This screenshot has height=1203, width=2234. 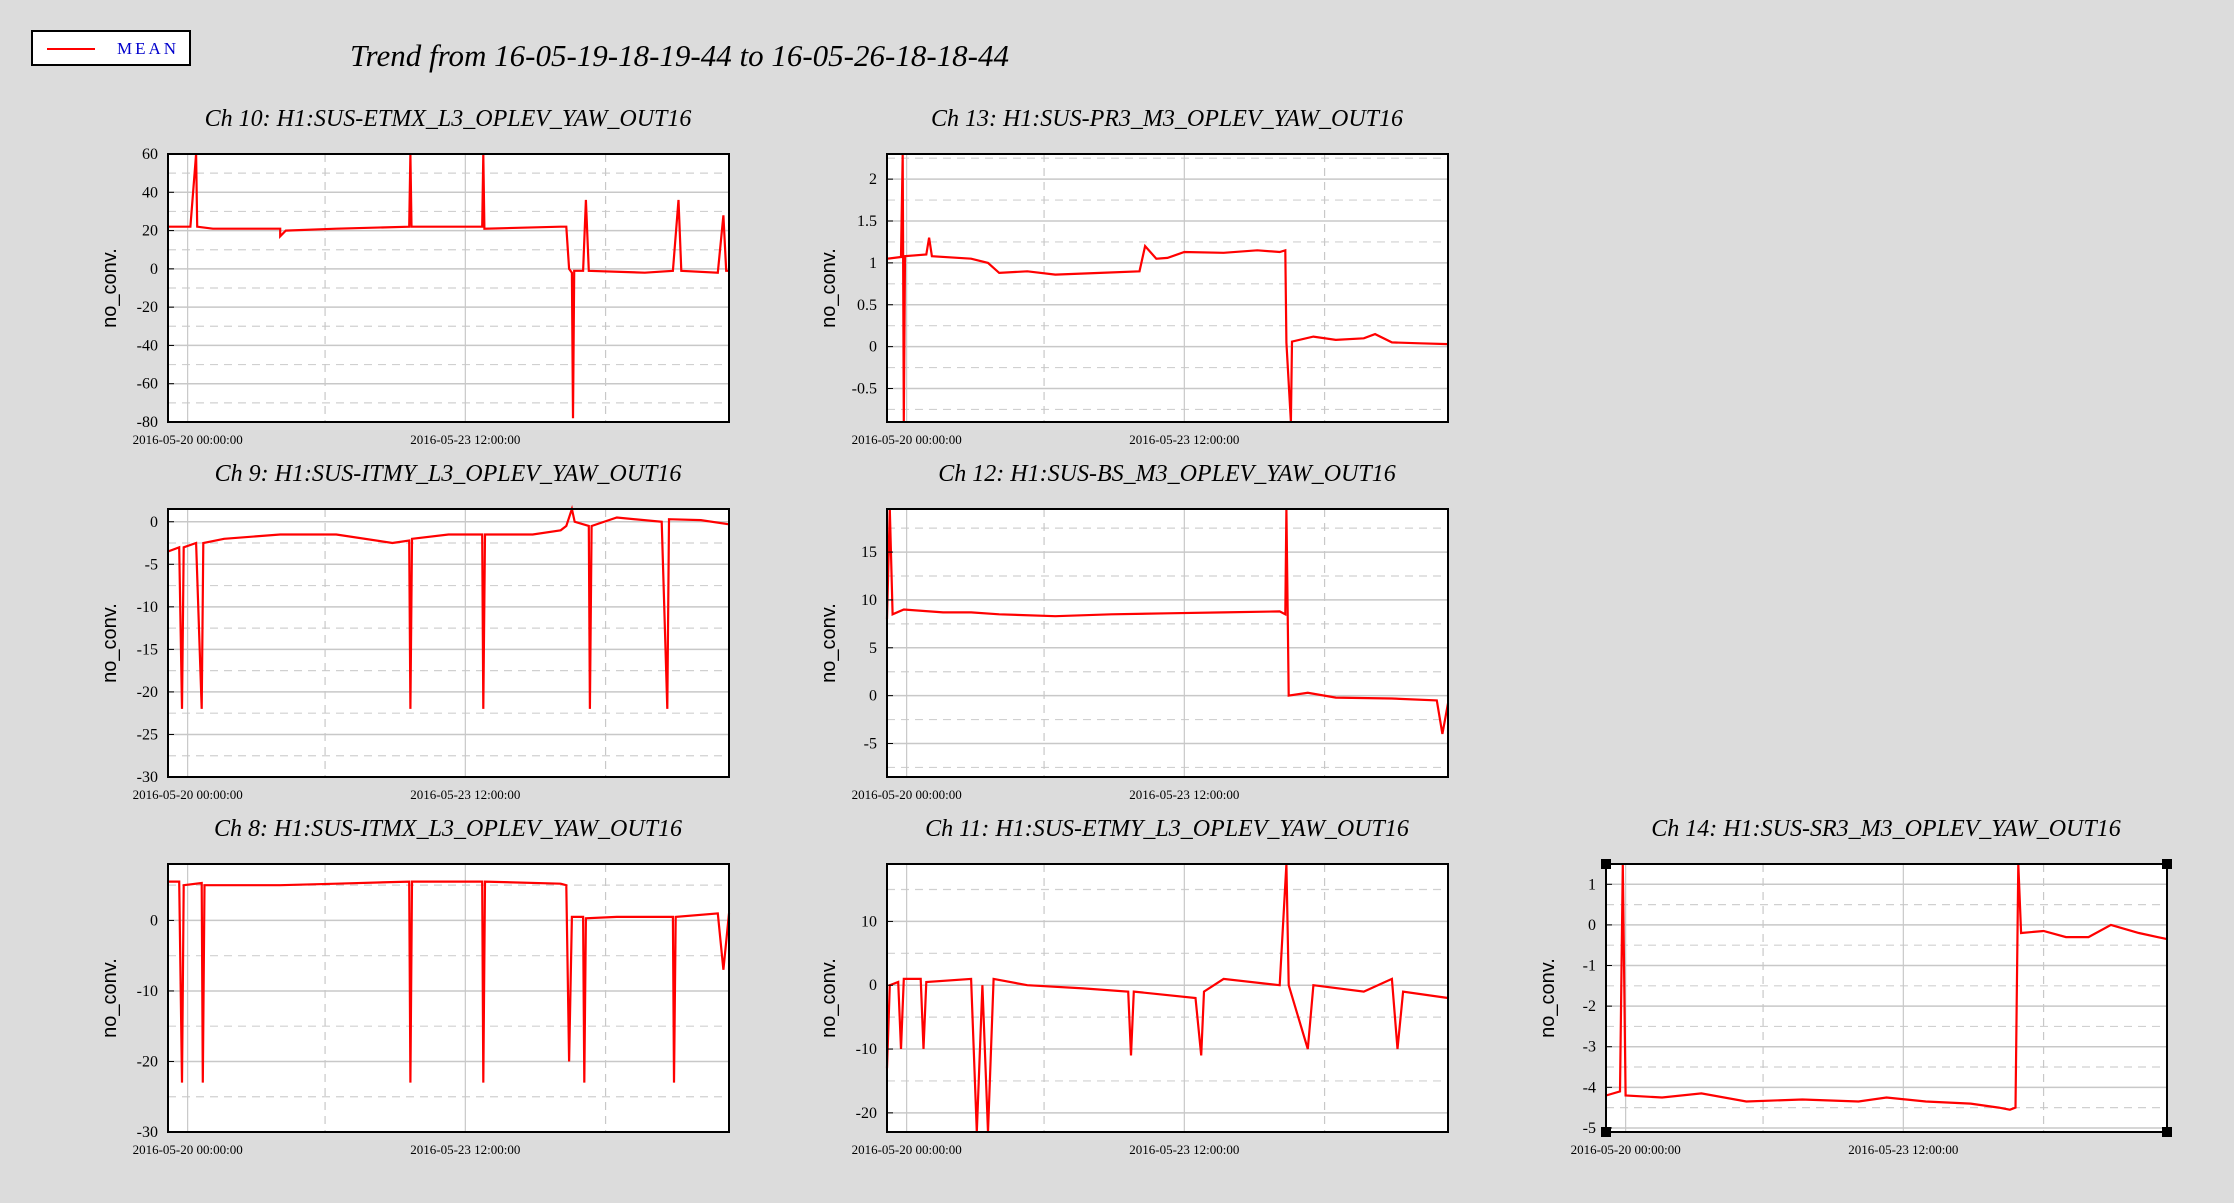 What do you see at coordinates (147, 345) in the screenshot?
I see `y-tick-label: -40` at bounding box center [147, 345].